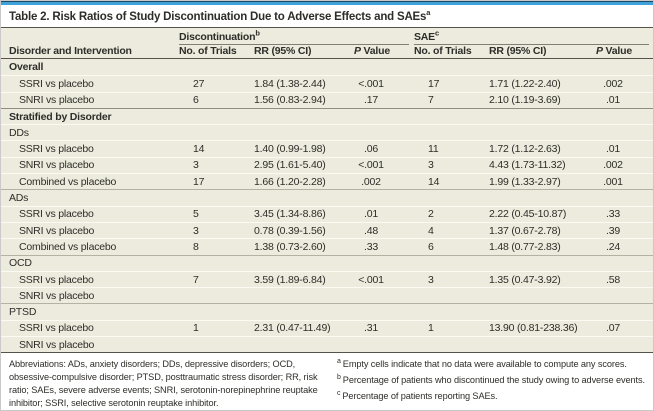 The width and height of the screenshot is (654, 411). I want to click on trials-discontinuation-cell: 14, so click(199, 149).